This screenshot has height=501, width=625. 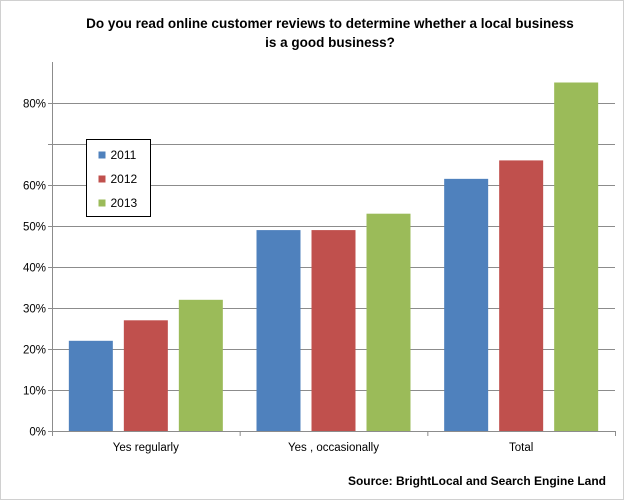 I want to click on category-label: Total, so click(x=521, y=448).